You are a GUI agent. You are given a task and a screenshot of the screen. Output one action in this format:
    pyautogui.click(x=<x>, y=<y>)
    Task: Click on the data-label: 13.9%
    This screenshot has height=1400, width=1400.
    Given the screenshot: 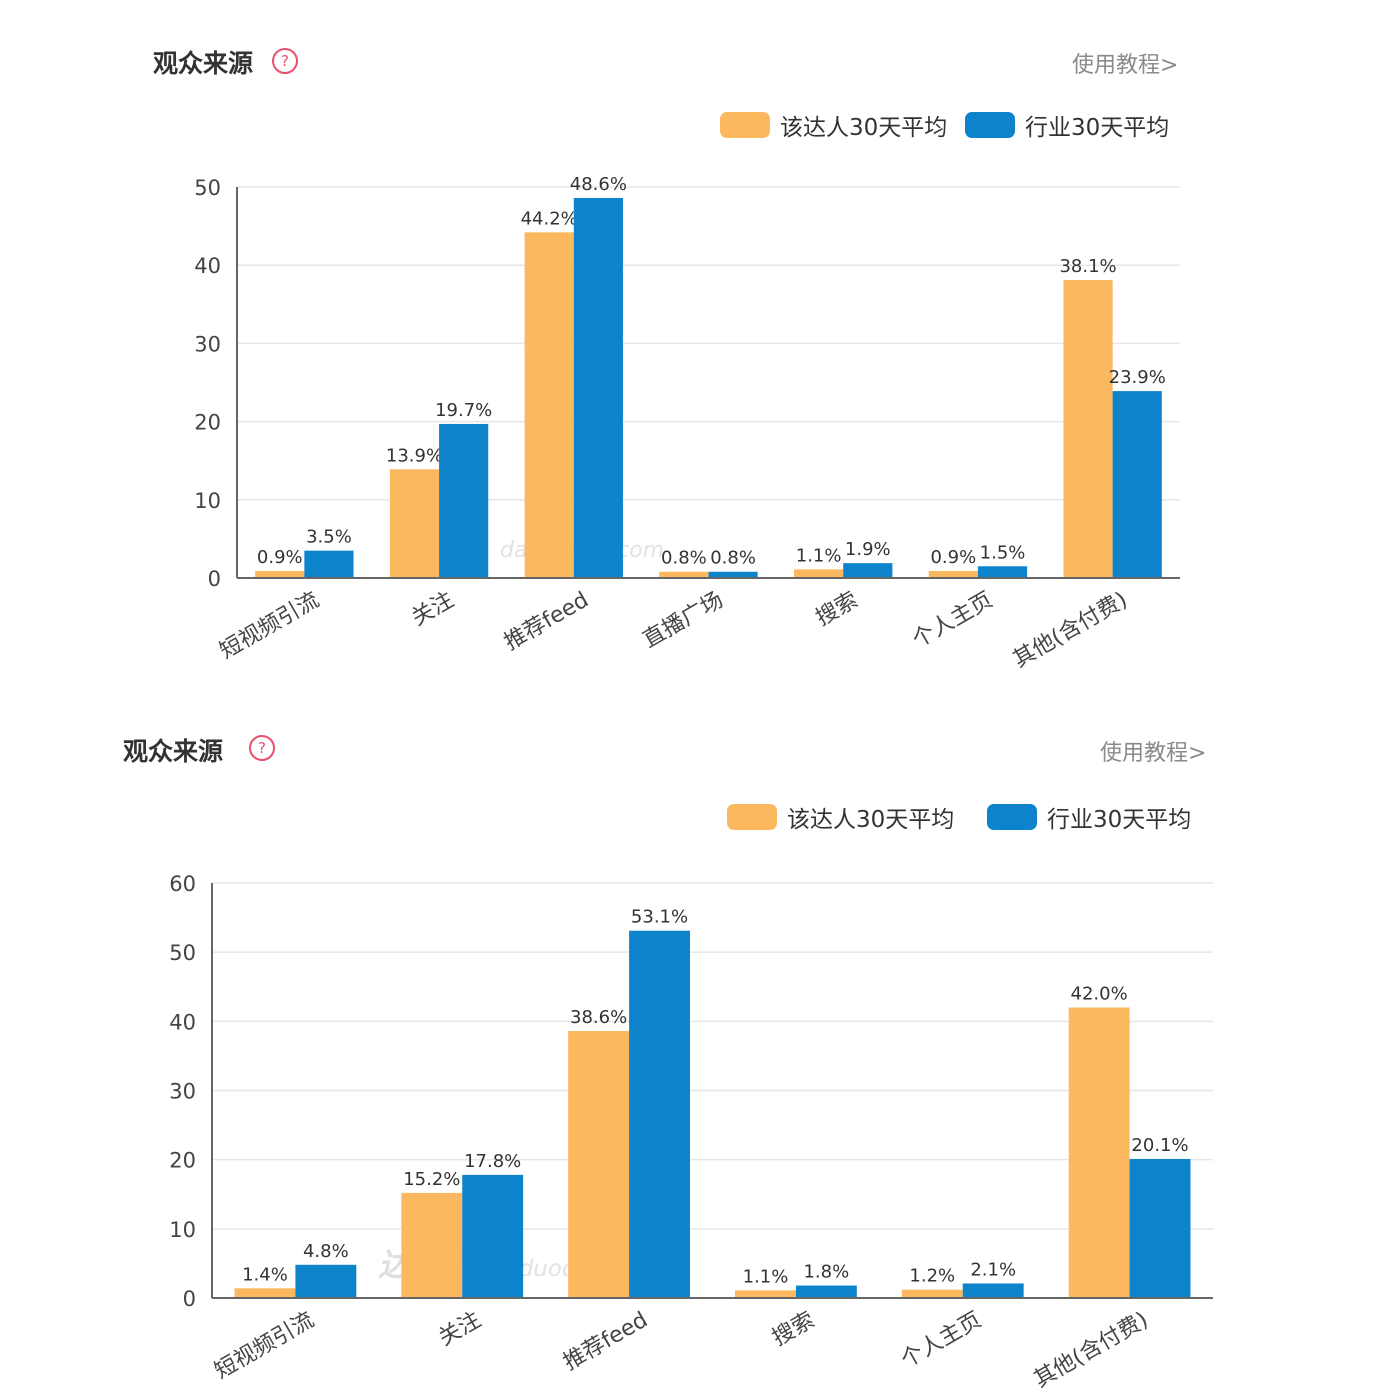 What is the action you would take?
    pyautogui.click(x=414, y=455)
    